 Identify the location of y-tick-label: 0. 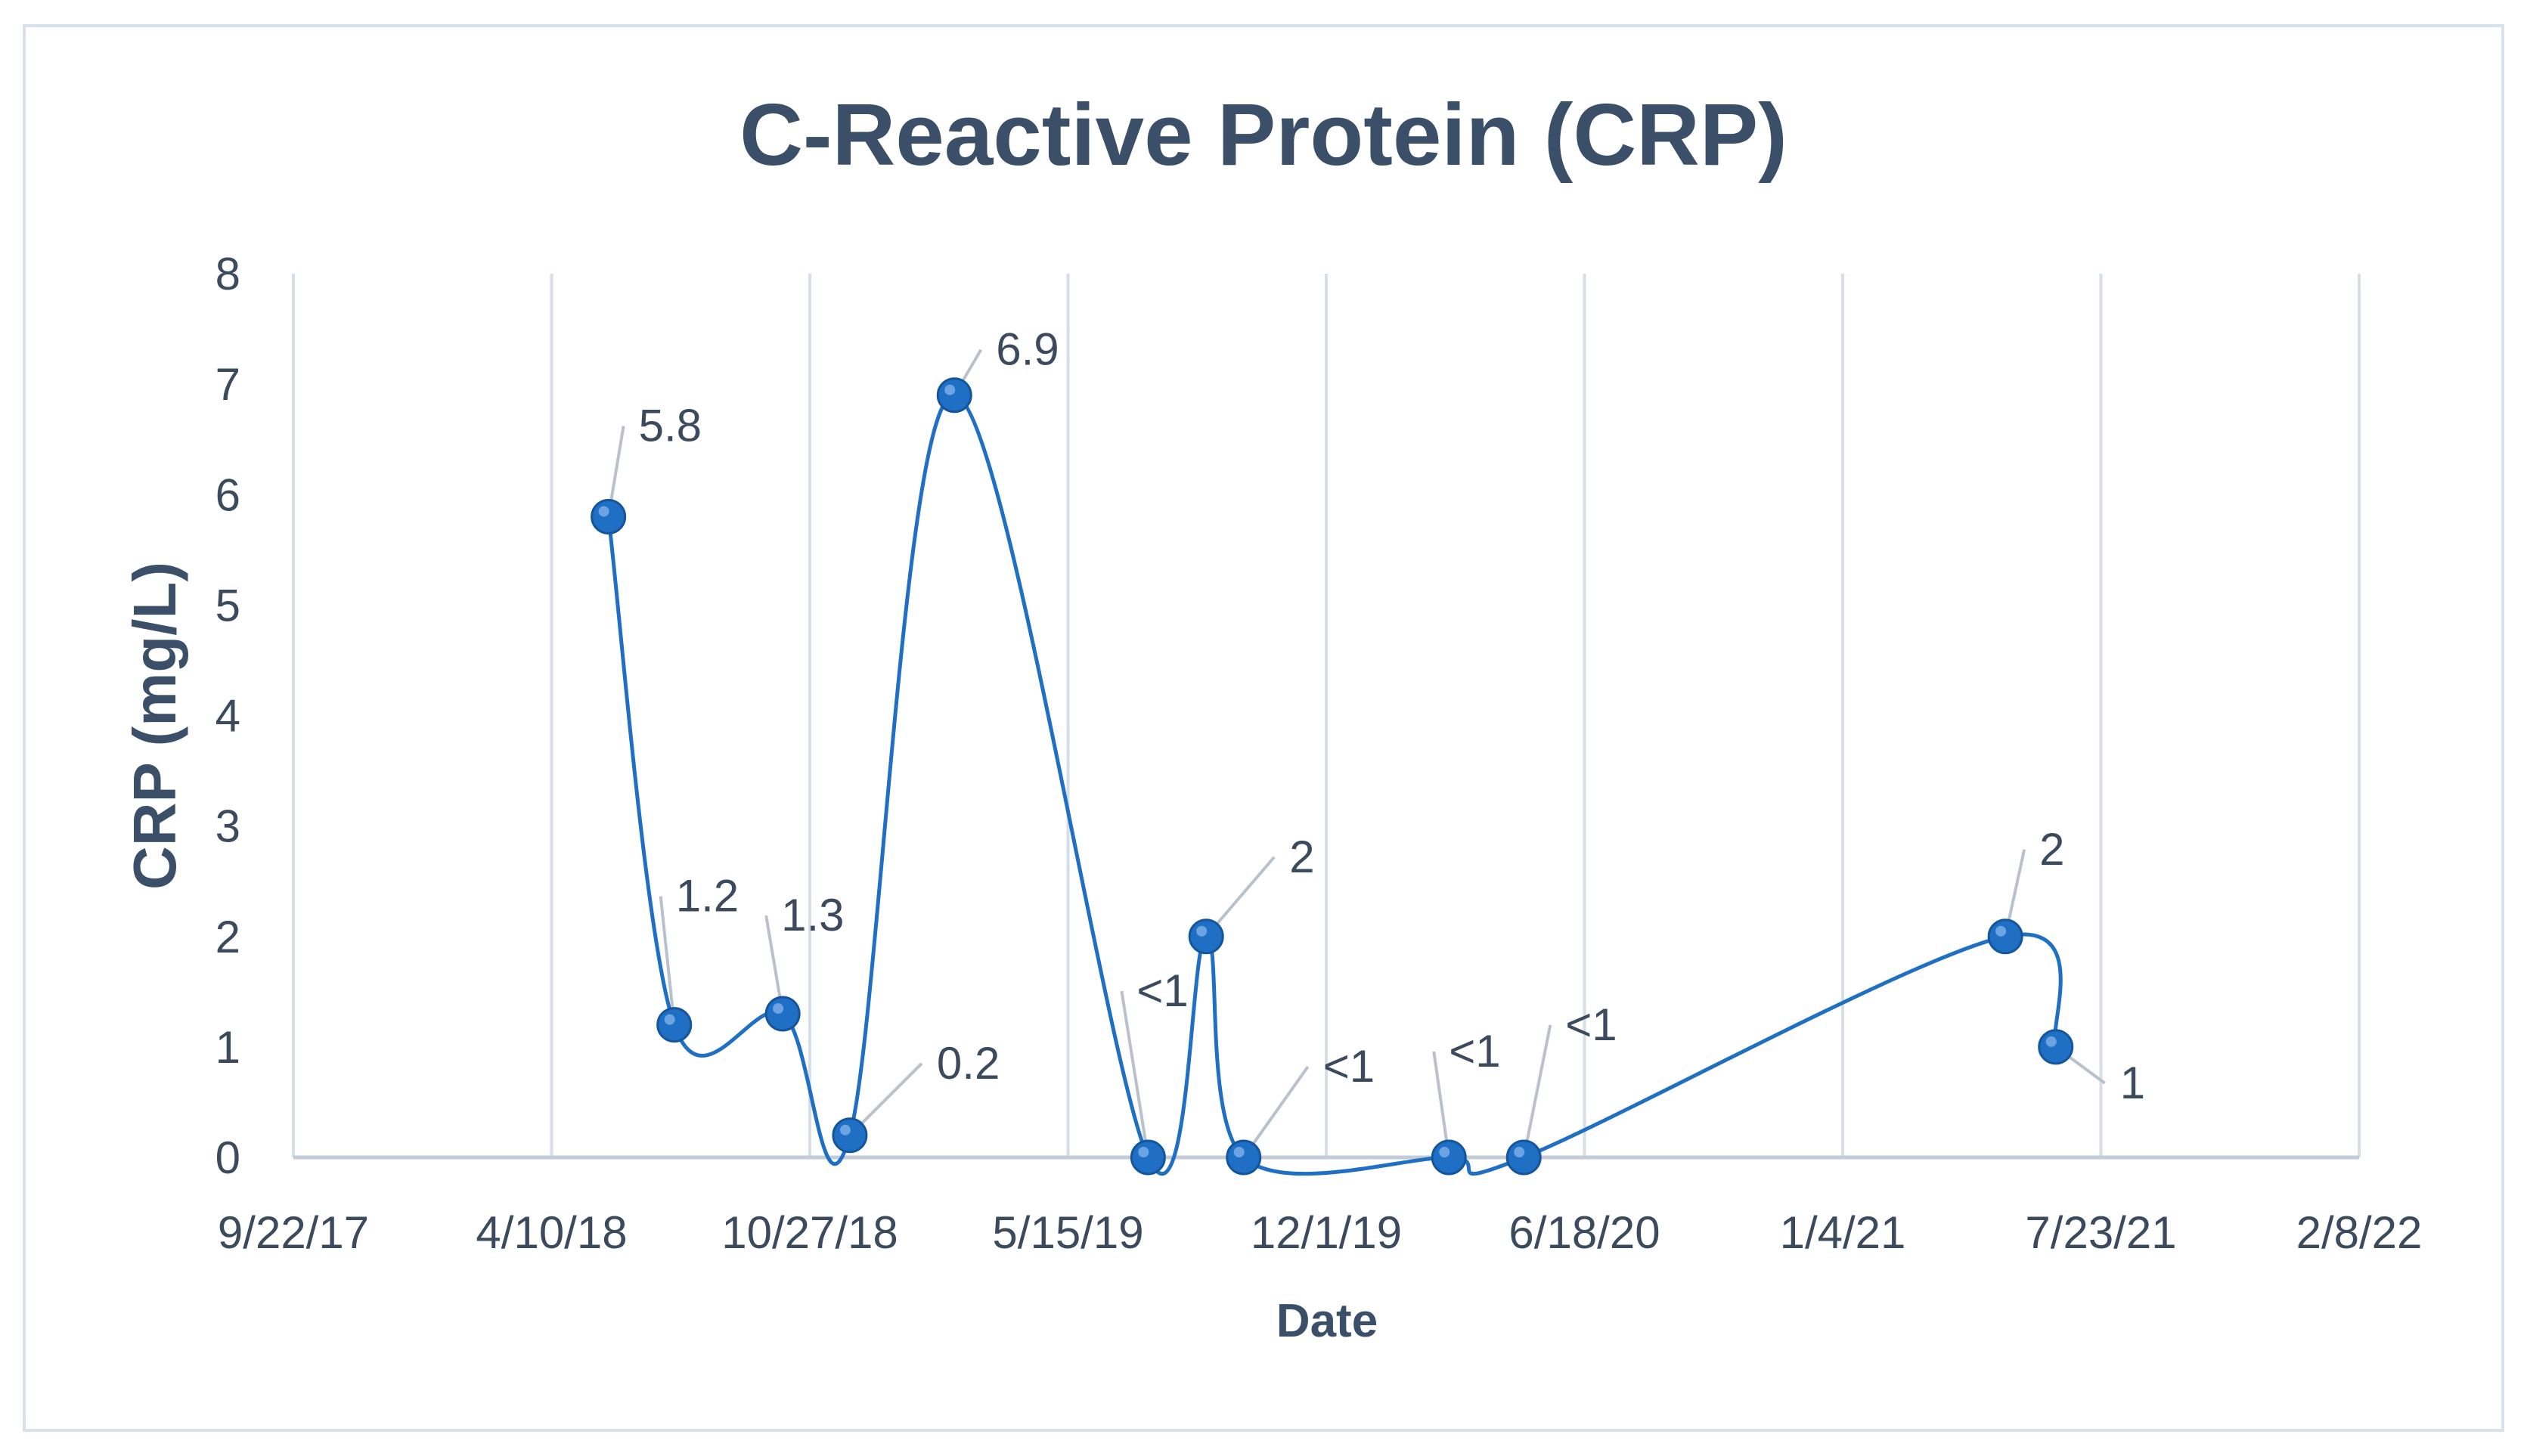
(228, 1157).